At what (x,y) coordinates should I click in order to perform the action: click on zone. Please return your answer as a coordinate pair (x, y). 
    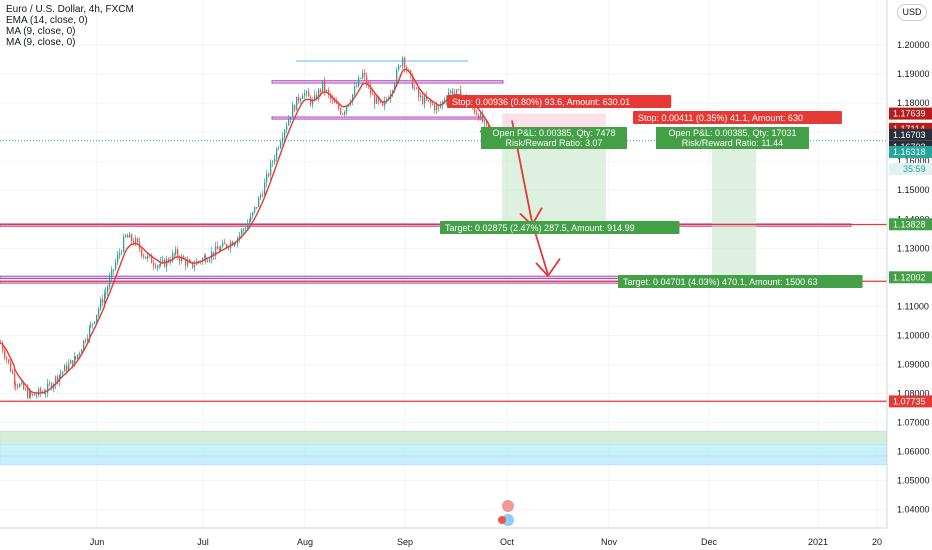
    Looking at the image, I should click on (444, 460).